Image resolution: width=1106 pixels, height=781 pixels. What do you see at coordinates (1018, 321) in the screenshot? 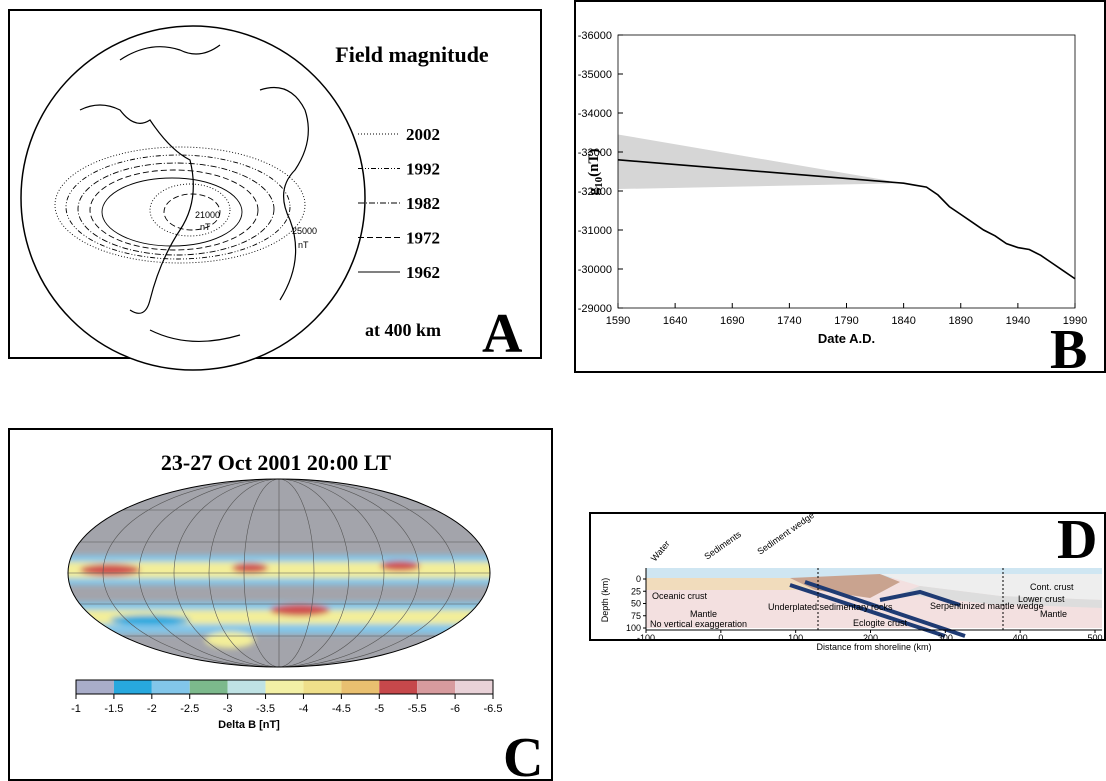
I see `x-tick-label: 1940` at bounding box center [1018, 321].